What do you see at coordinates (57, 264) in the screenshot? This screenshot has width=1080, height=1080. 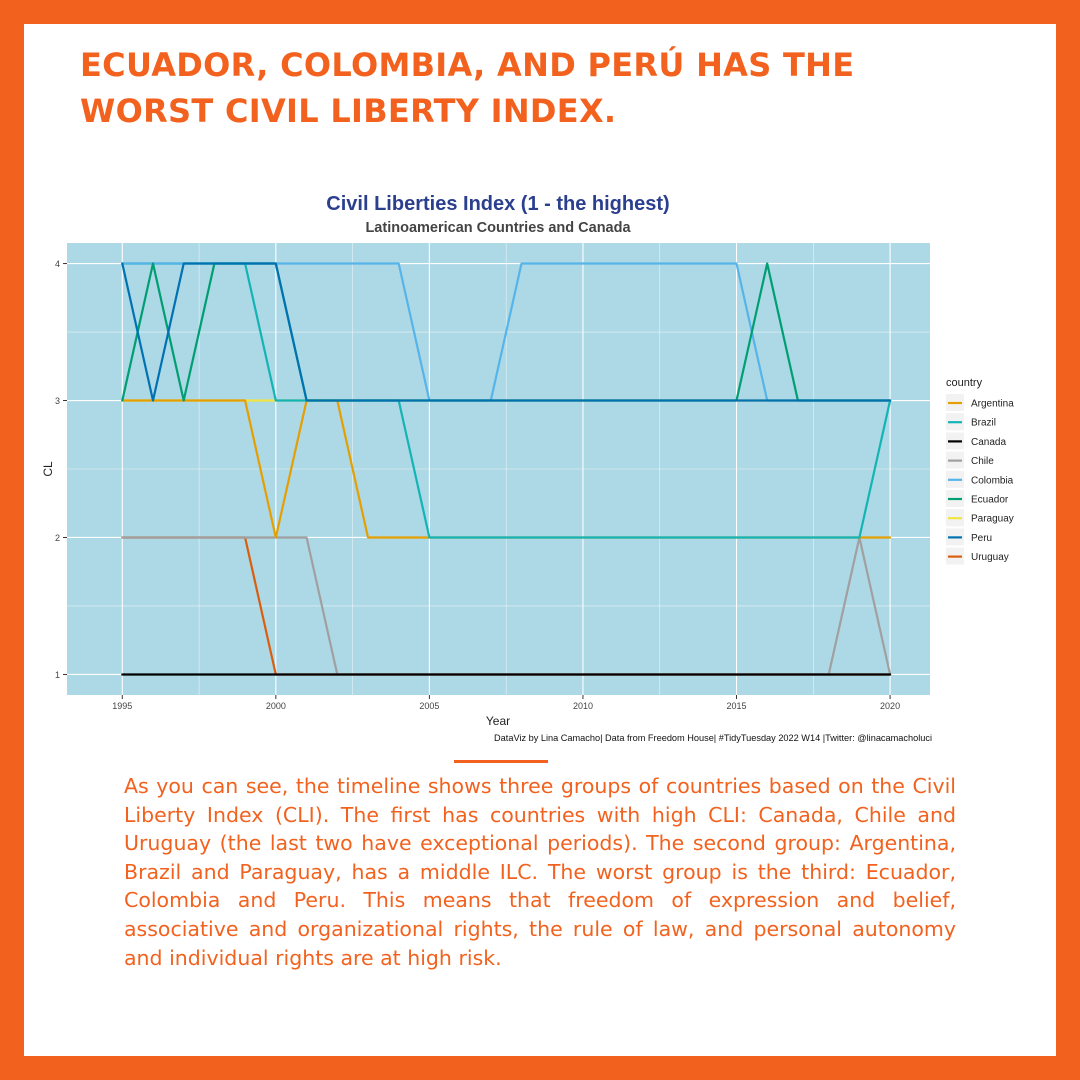 I see `y-tick-label: 4` at bounding box center [57, 264].